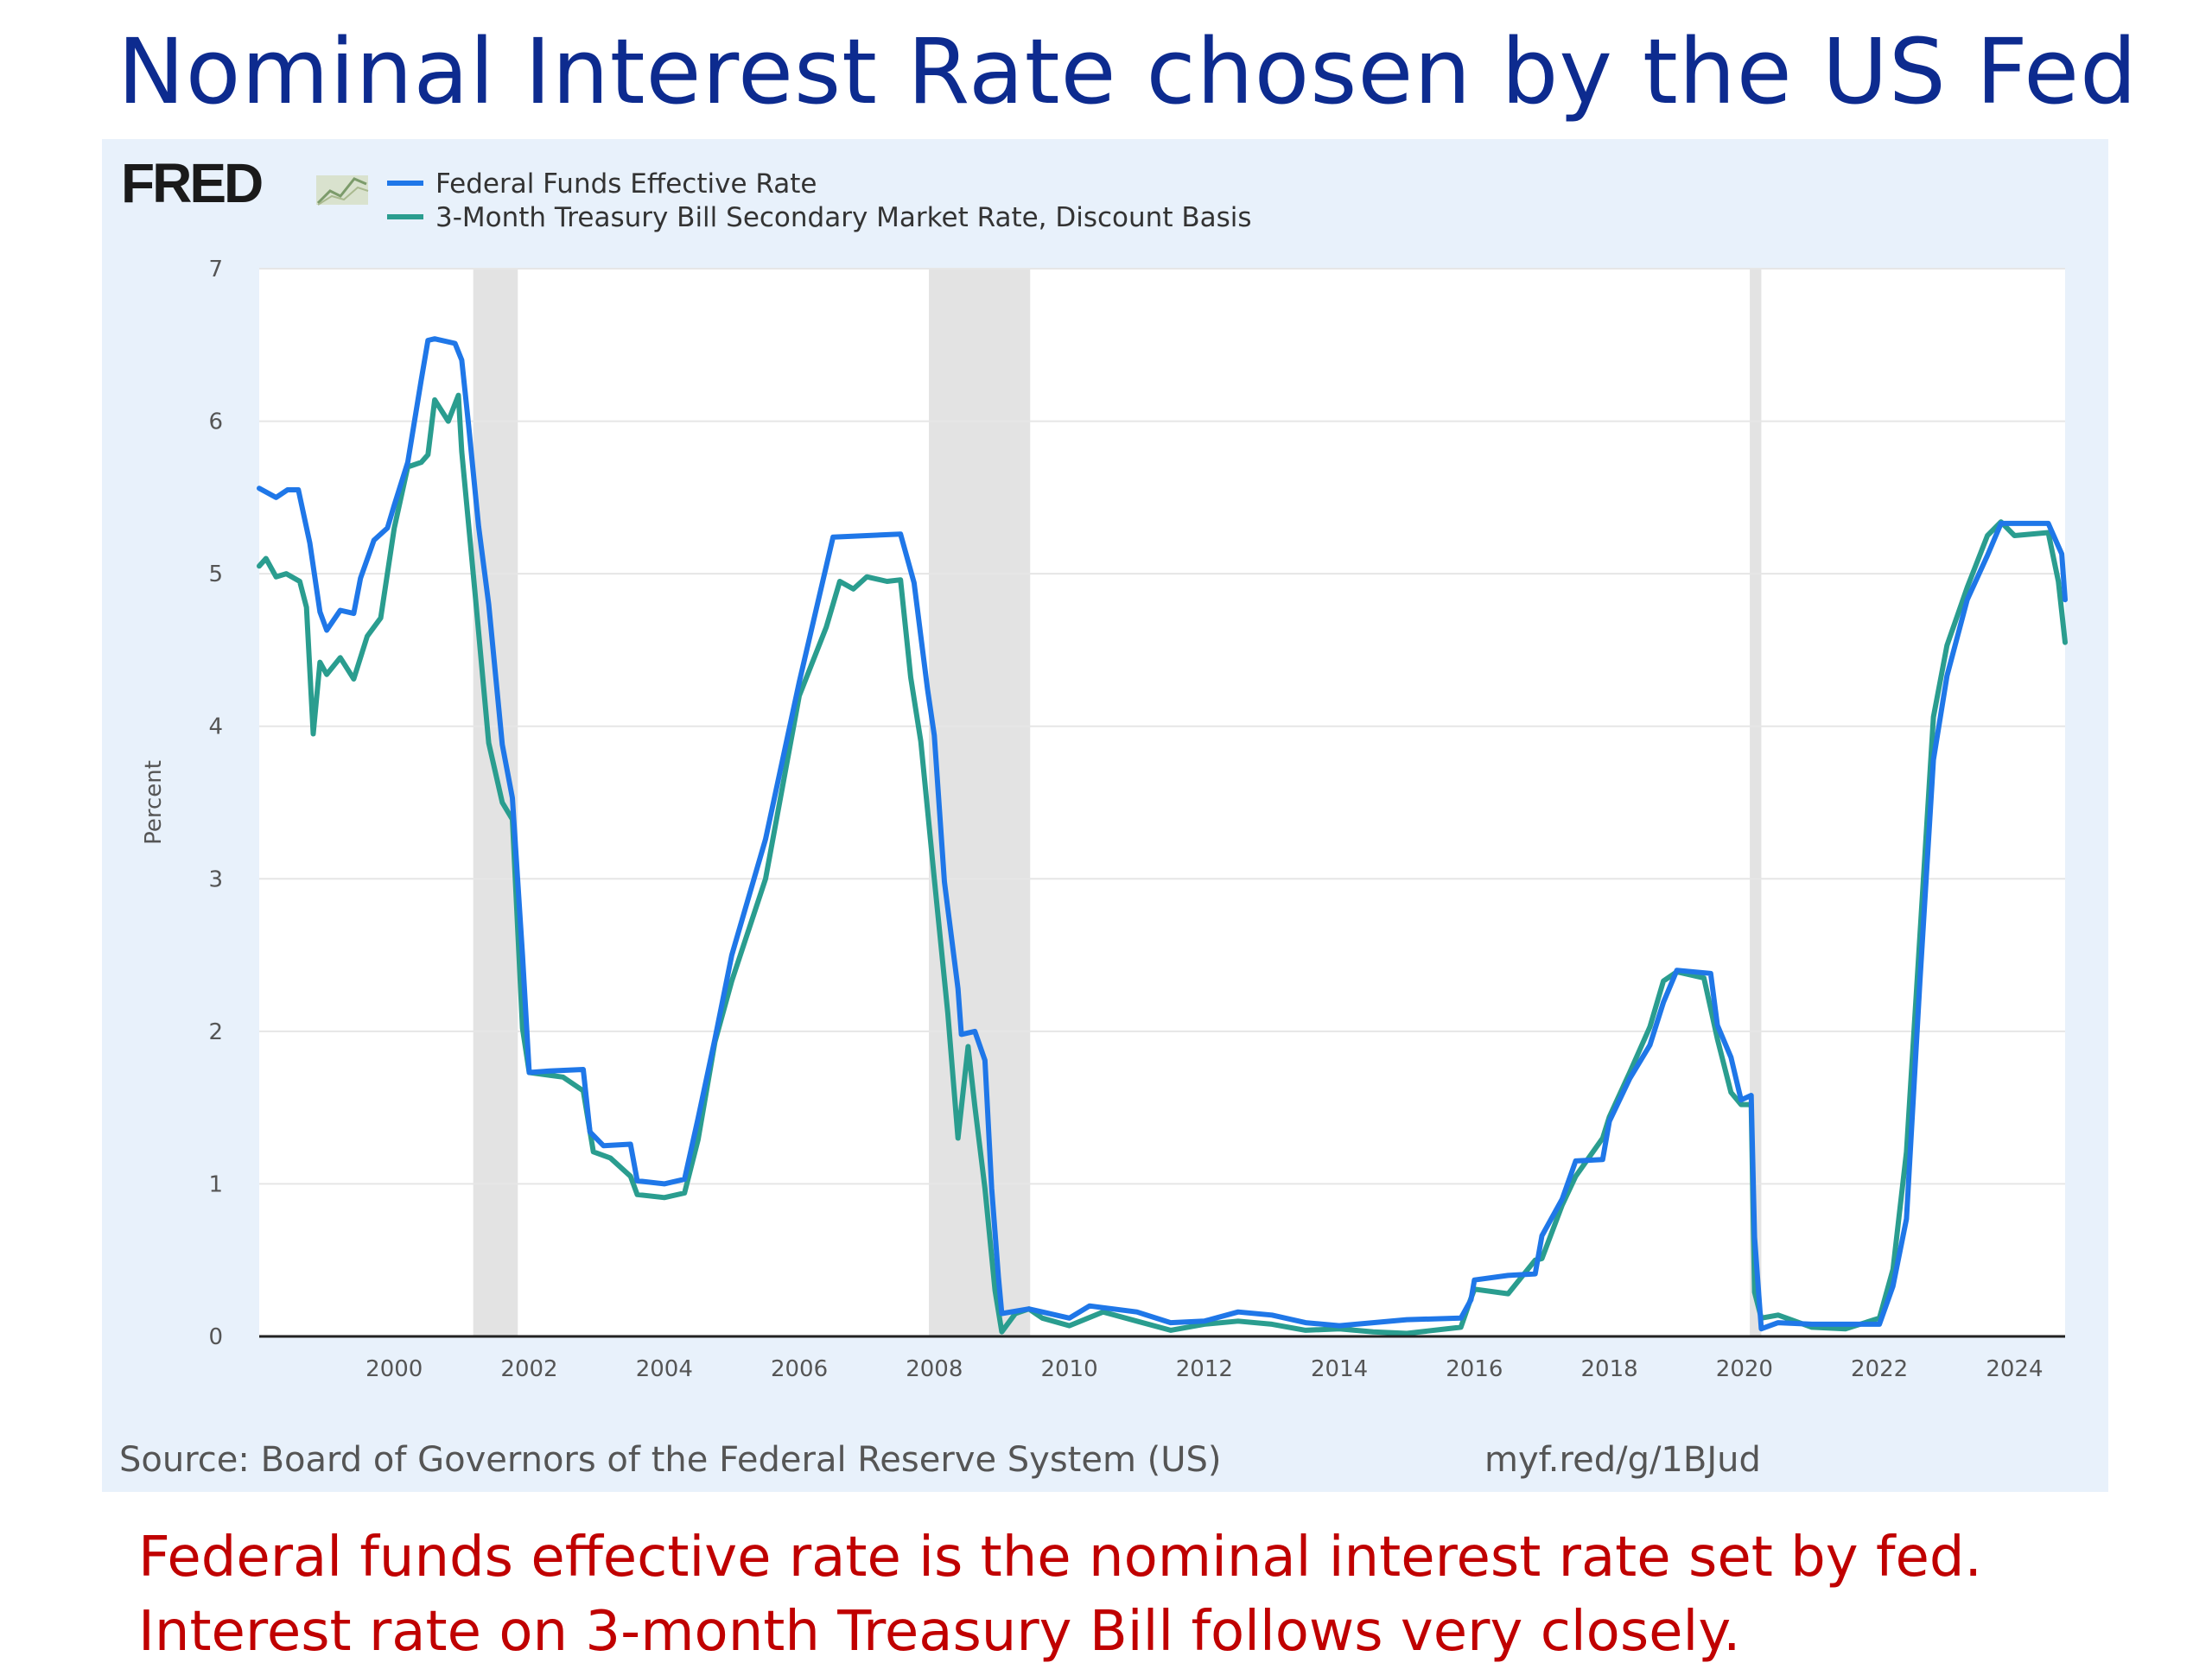 This screenshot has height=1669, width=2212. I want to click on x-tick-label: 2020, so click(1744, 1369).